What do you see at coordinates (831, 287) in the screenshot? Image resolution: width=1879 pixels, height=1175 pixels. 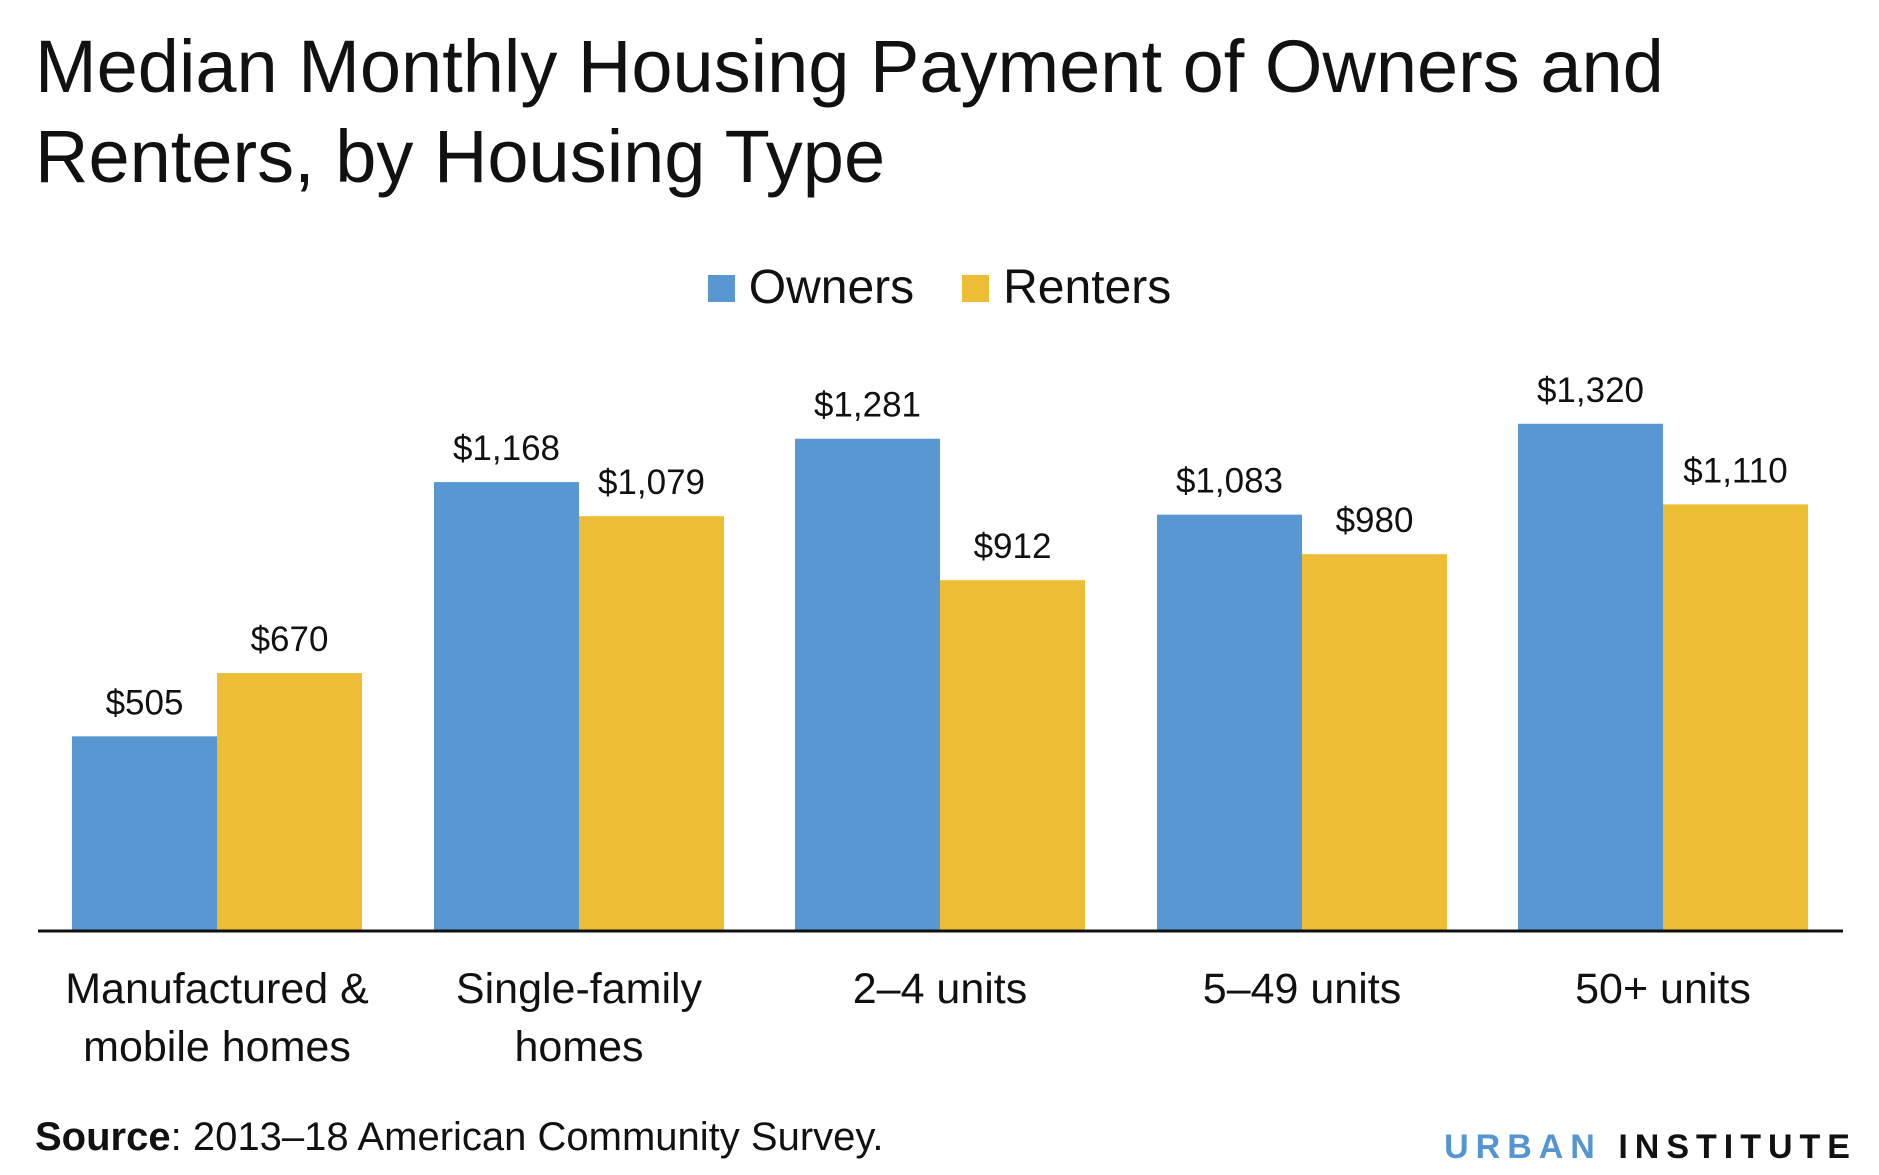 I see `legend-label-owners: Owners` at bounding box center [831, 287].